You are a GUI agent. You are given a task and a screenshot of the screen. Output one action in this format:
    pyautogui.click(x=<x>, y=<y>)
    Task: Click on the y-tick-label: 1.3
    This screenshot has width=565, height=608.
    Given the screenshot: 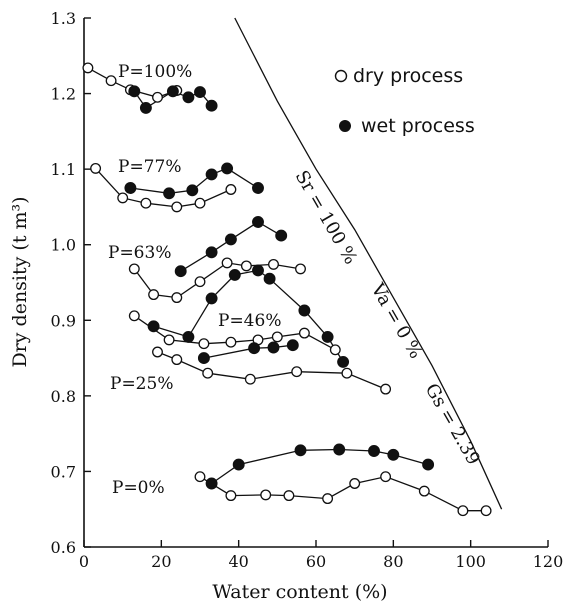 What is the action you would take?
    pyautogui.click(x=63, y=18)
    